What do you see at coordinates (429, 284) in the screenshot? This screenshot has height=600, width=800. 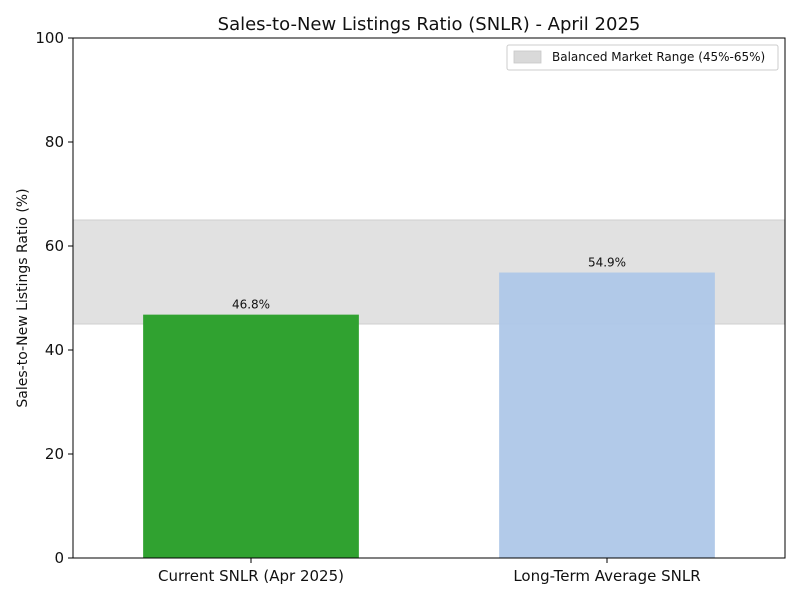 I see `data-labels-layer: 46.8% 54.9%` at bounding box center [429, 284].